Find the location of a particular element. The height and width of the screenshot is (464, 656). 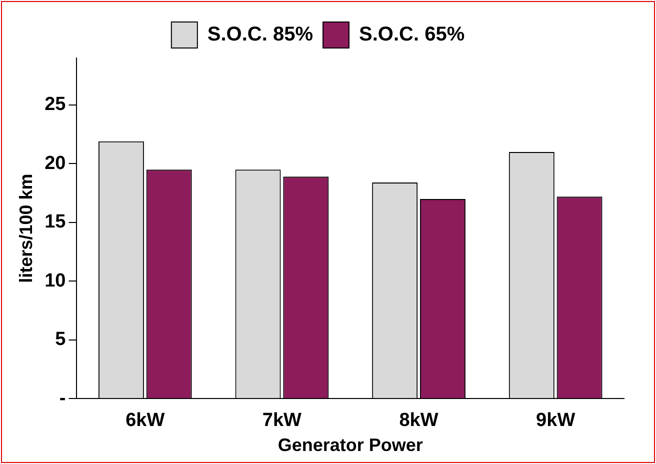

y-tick-label: 5 is located at coordinates (60, 339).